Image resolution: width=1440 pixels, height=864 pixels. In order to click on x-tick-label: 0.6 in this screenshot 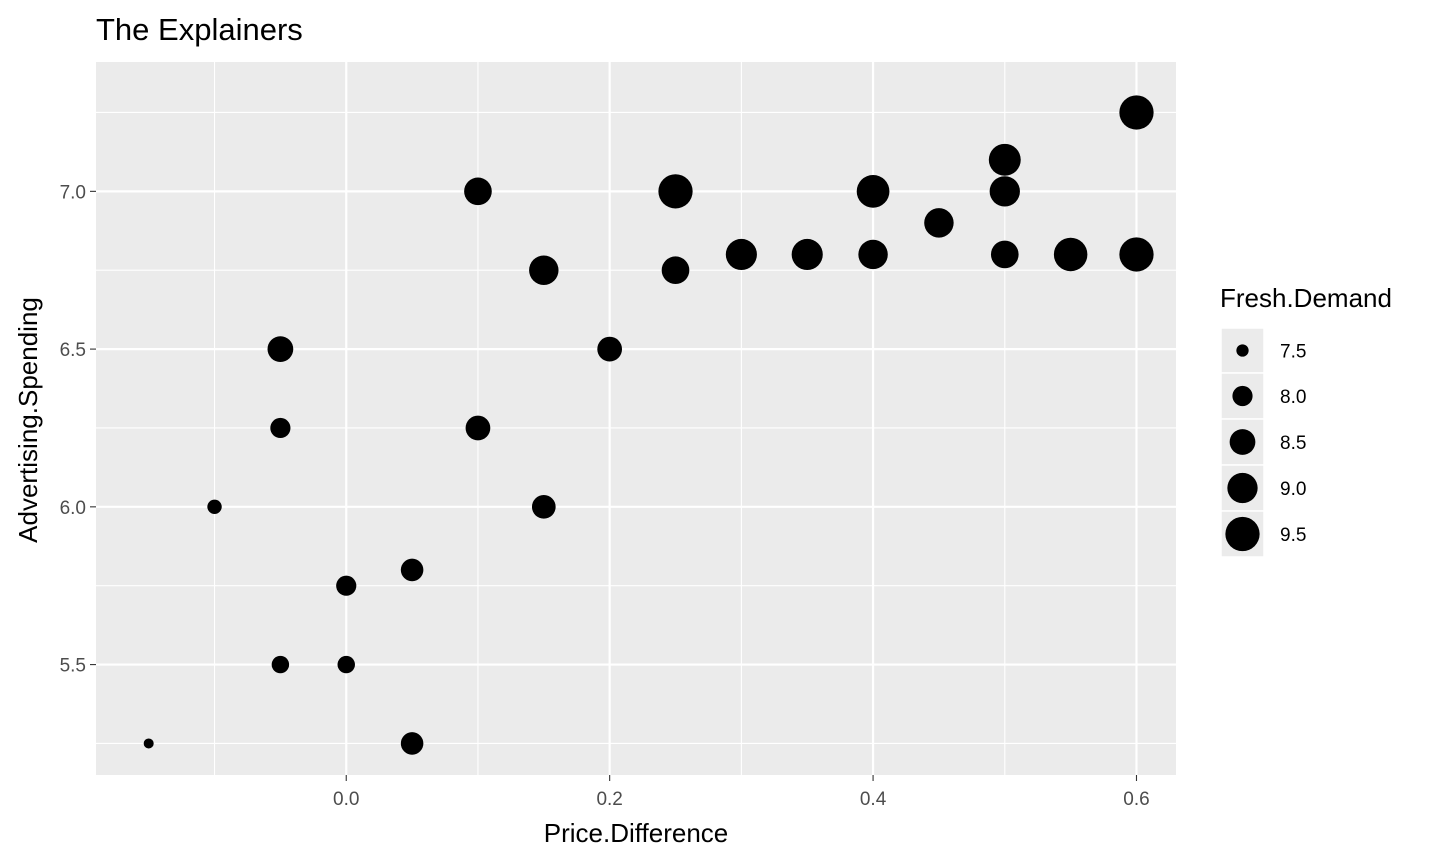, I will do `click(1136, 799)`.